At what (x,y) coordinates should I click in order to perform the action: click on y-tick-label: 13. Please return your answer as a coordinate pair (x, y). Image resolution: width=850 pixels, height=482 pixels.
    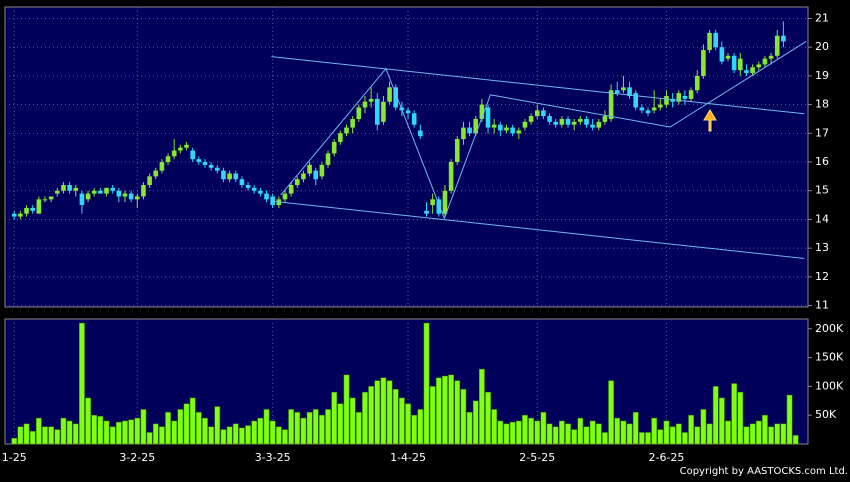
    Looking at the image, I should click on (822, 247).